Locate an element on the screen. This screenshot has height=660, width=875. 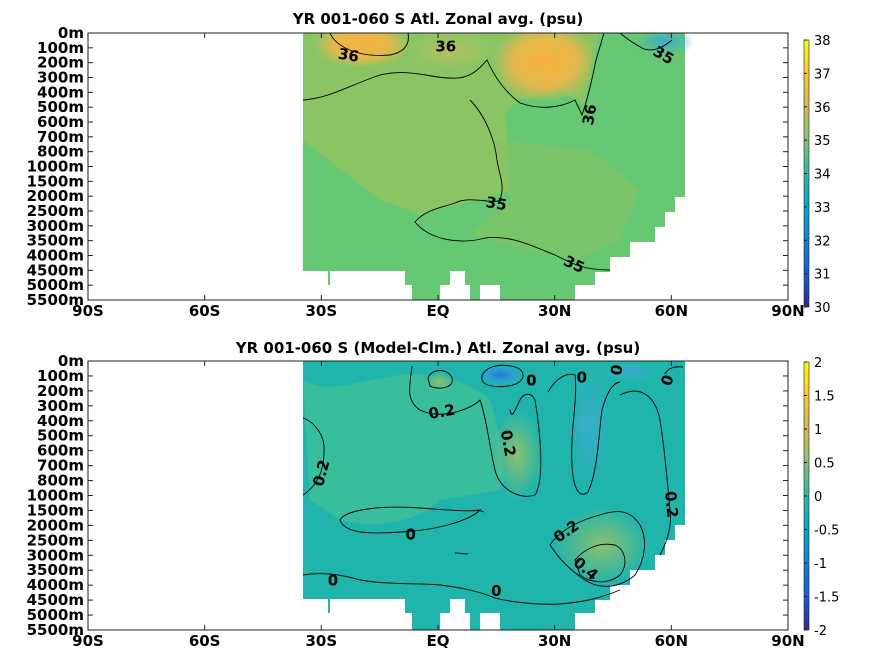
contour-02-tongue is located at coordinates (475, 431).